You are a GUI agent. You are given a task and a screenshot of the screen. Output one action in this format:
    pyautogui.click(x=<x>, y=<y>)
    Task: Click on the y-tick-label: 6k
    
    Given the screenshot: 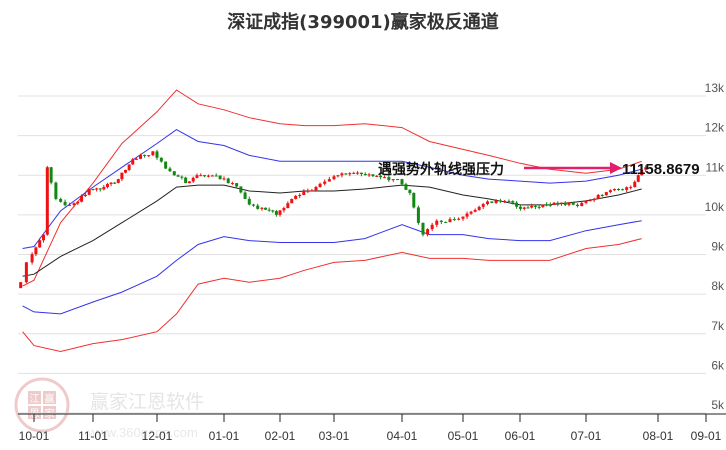 What is the action you would take?
    pyautogui.click(x=718, y=365)
    